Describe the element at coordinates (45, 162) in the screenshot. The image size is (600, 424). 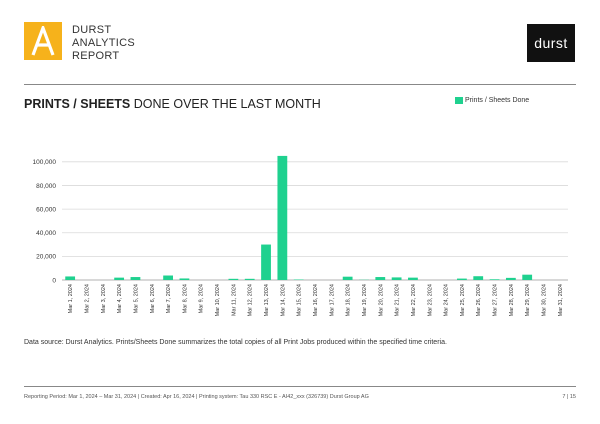
I see `y-tick-label: 100,000` at that location.